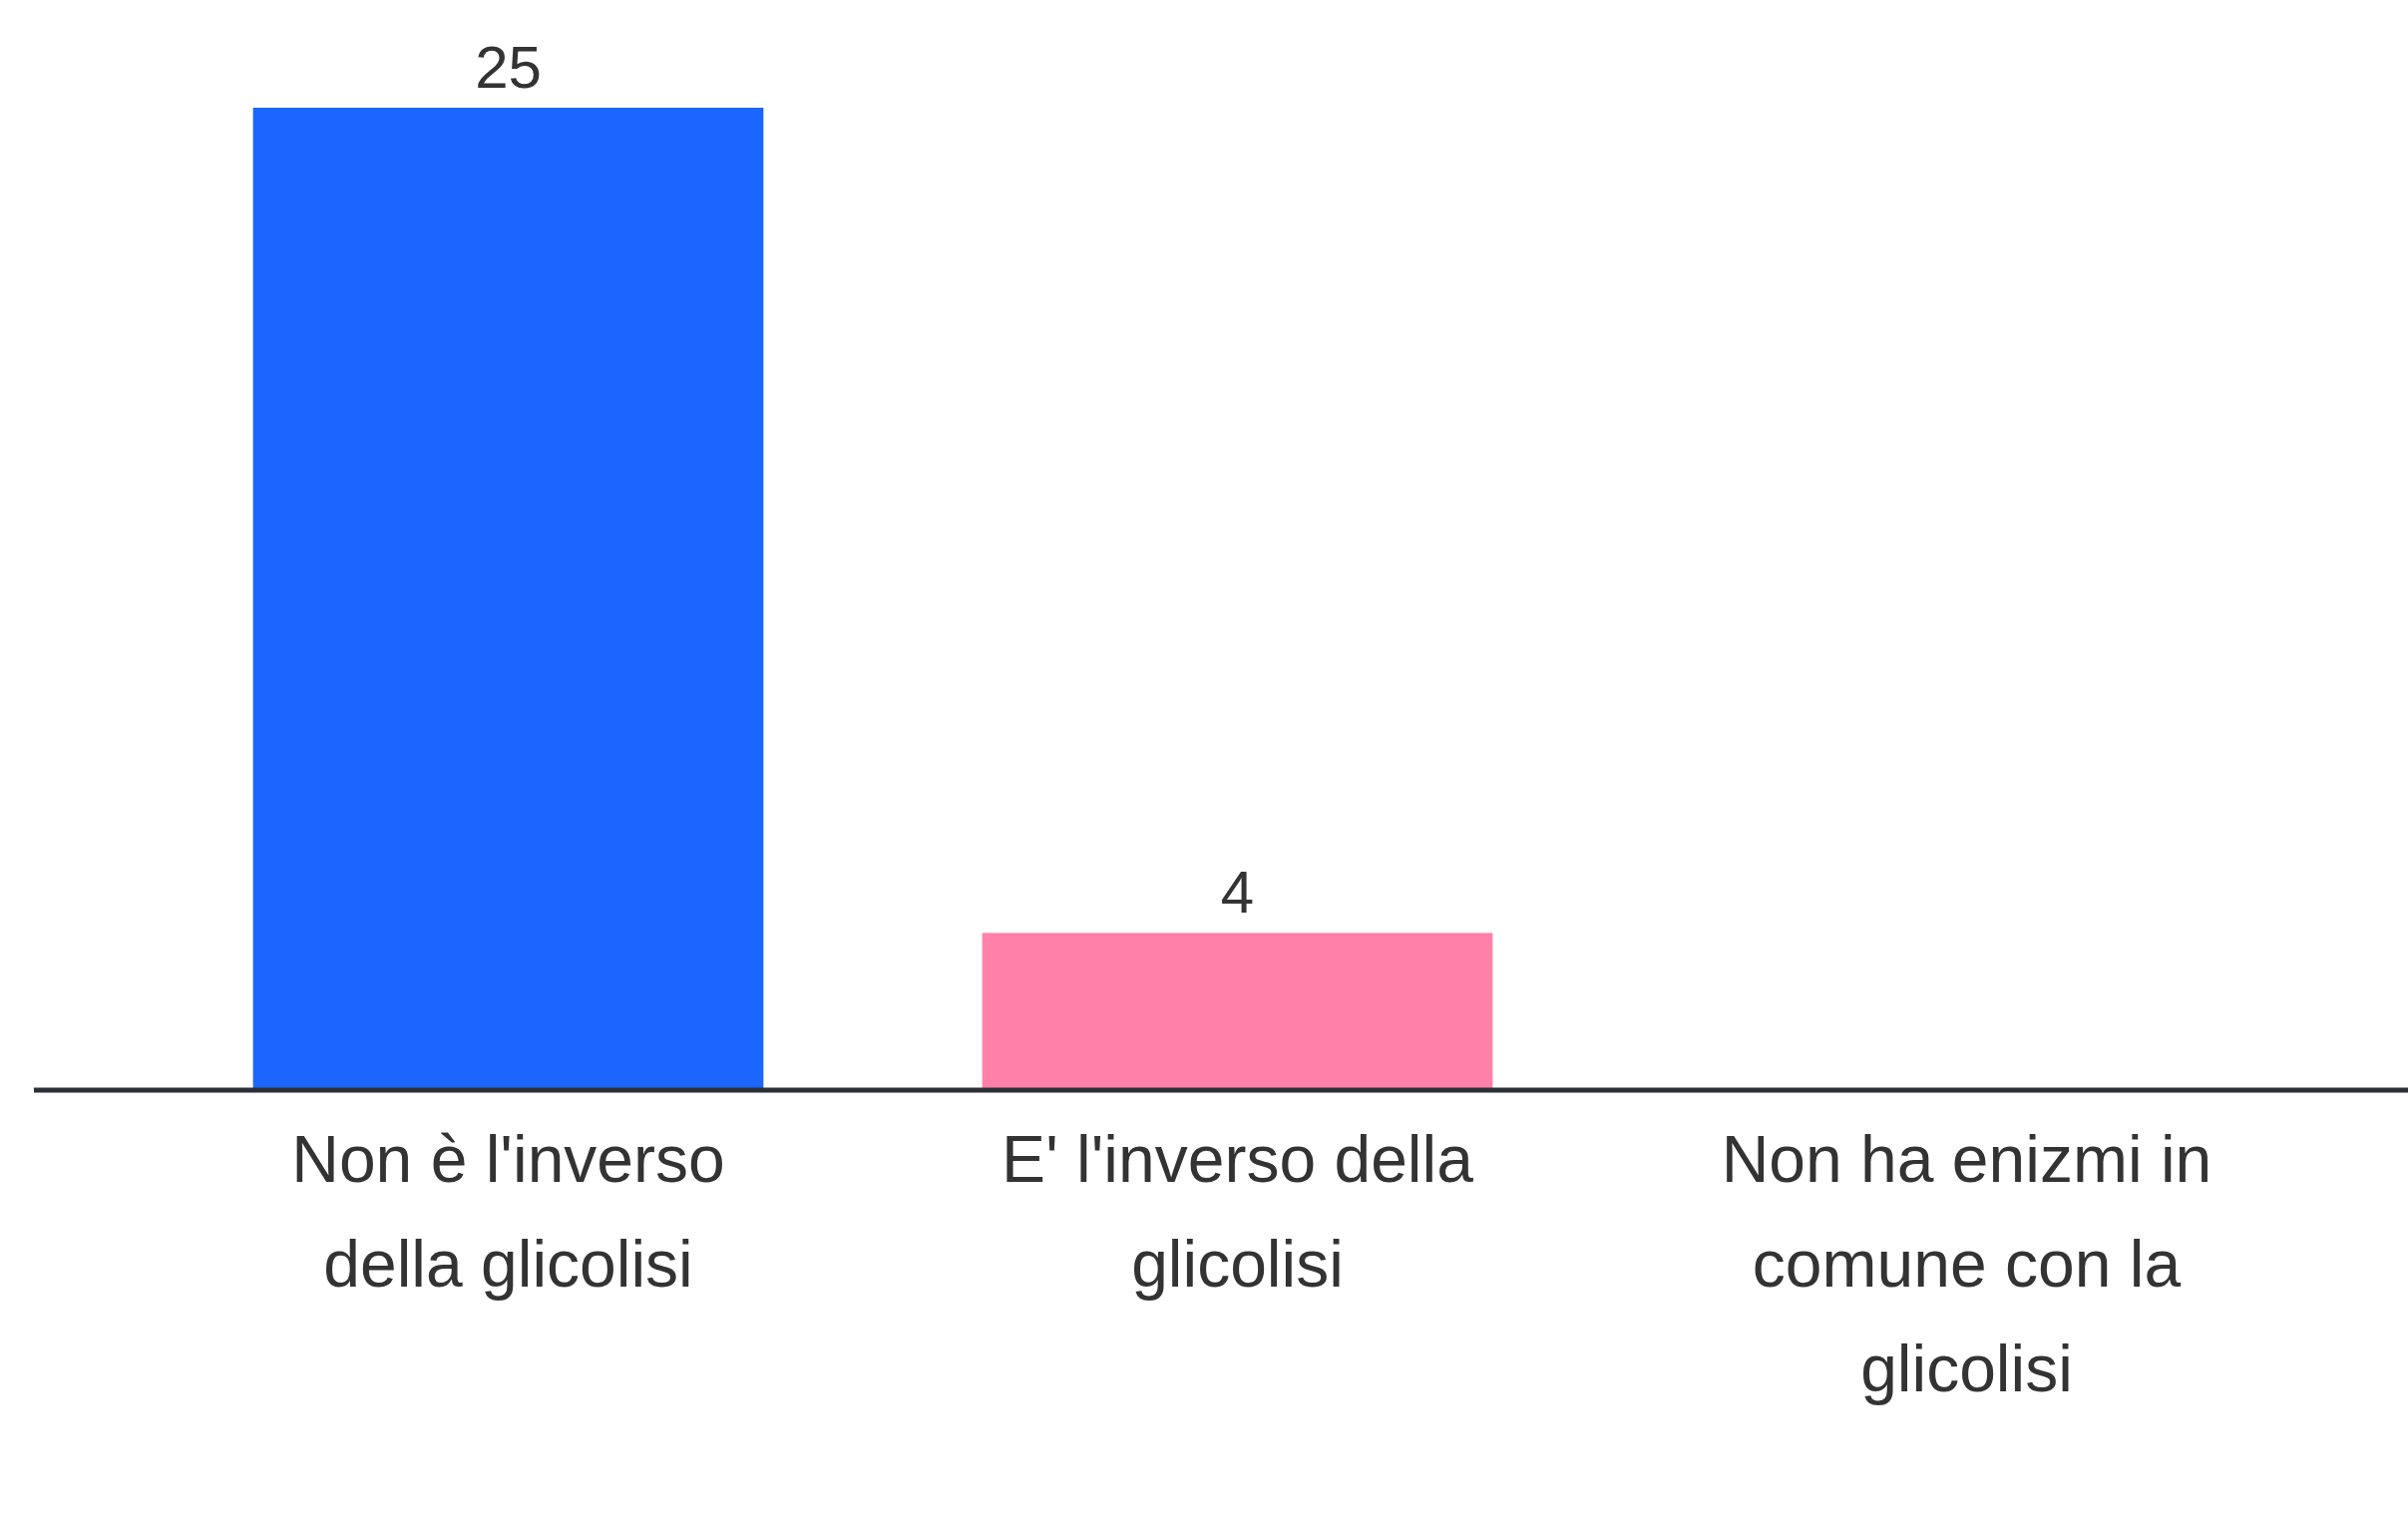  What do you see at coordinates (508, 1211) in the screenshot?
I see `x-tick-label: Non è l'inverso della glicolisi` at bounding box center [508, 1211].